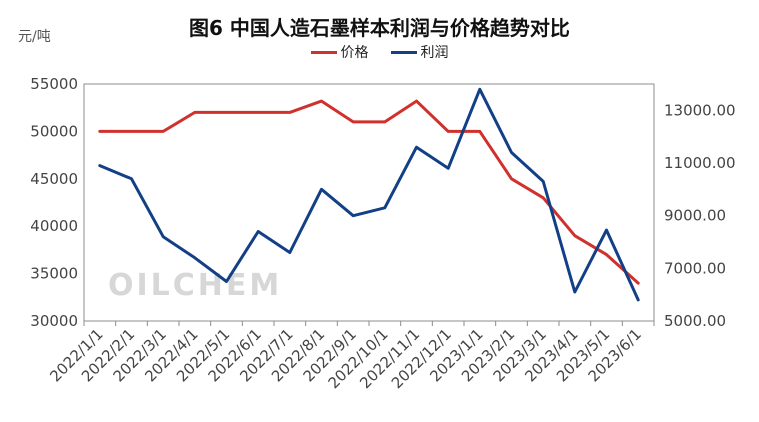  What do you see at coordinates (379, 52) in the screenshot?
I see `chart-legend: 价格 利润` at bounding box center [379, 52].